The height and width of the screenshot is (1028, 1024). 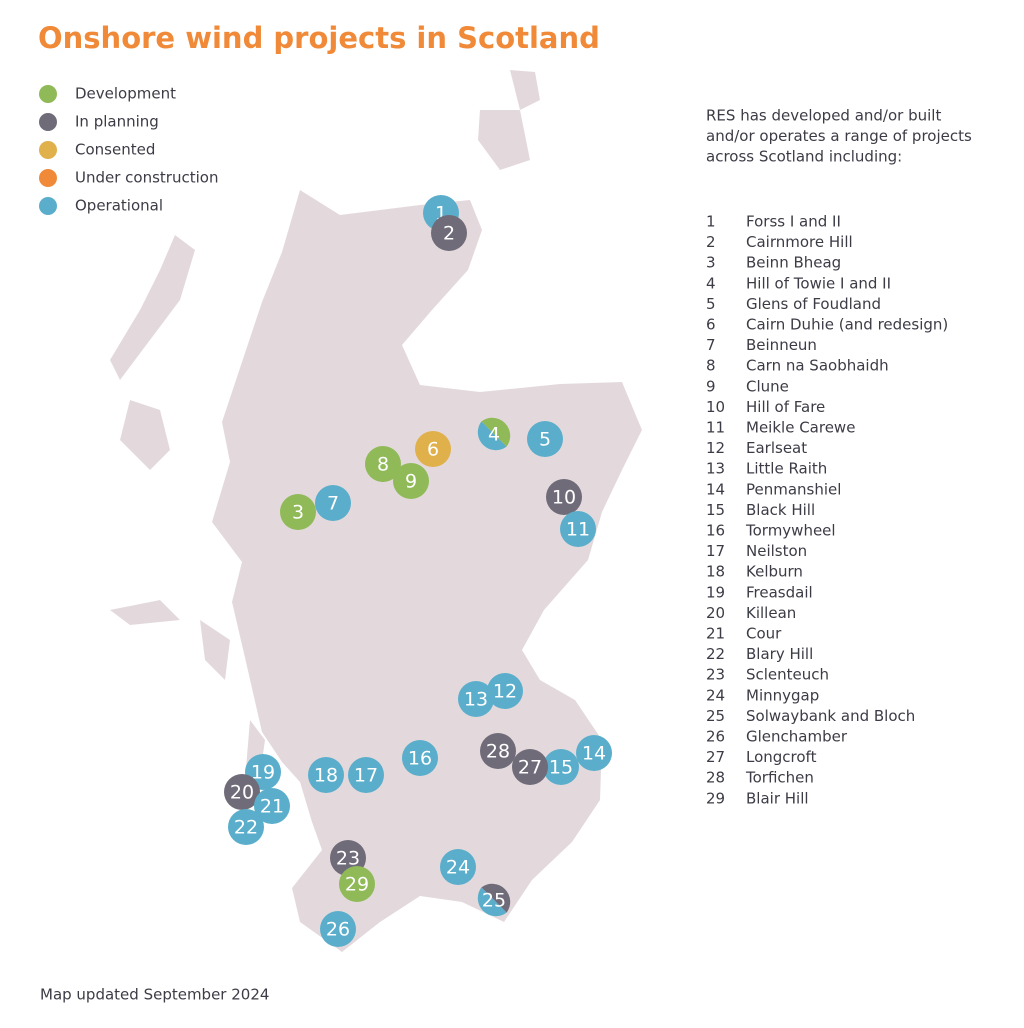 What do you see at coordinates (813, 304) in the screenshot?
I see `project-name: Glens of Foudland` at bounding box center [813, 304].